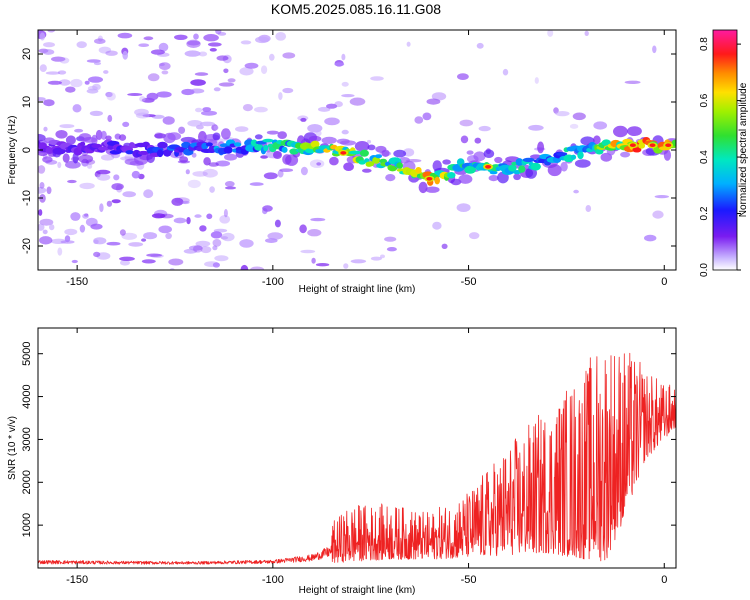 The image size is (750, 600). I want to click on spectrogram-ytick-label: -10, so click(27, 198).